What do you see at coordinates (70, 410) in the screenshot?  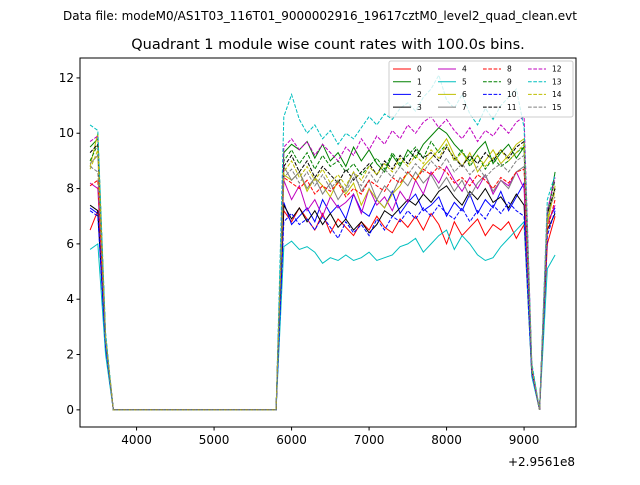 I see `y-tick-label: 0` at bounding box center [70, 410].